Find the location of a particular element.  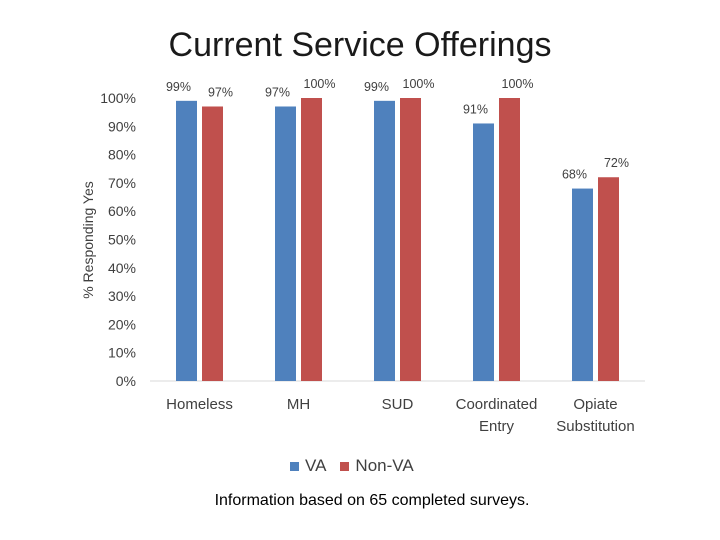

y-tick-label: 80% is located at coordinates (122, 155).